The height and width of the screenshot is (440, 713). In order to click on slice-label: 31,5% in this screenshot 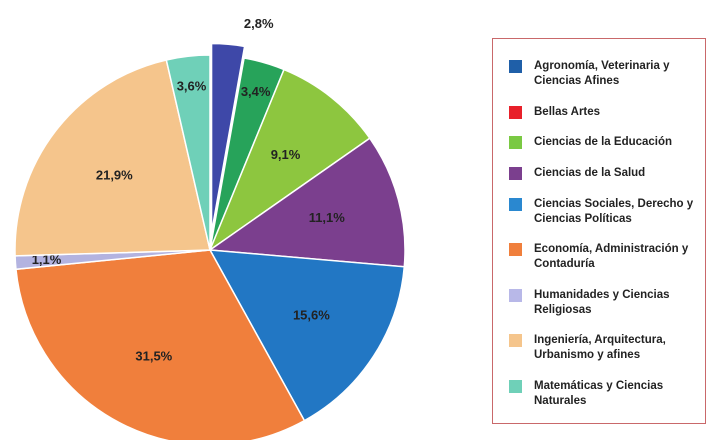, I will do `click(153, 355)`.